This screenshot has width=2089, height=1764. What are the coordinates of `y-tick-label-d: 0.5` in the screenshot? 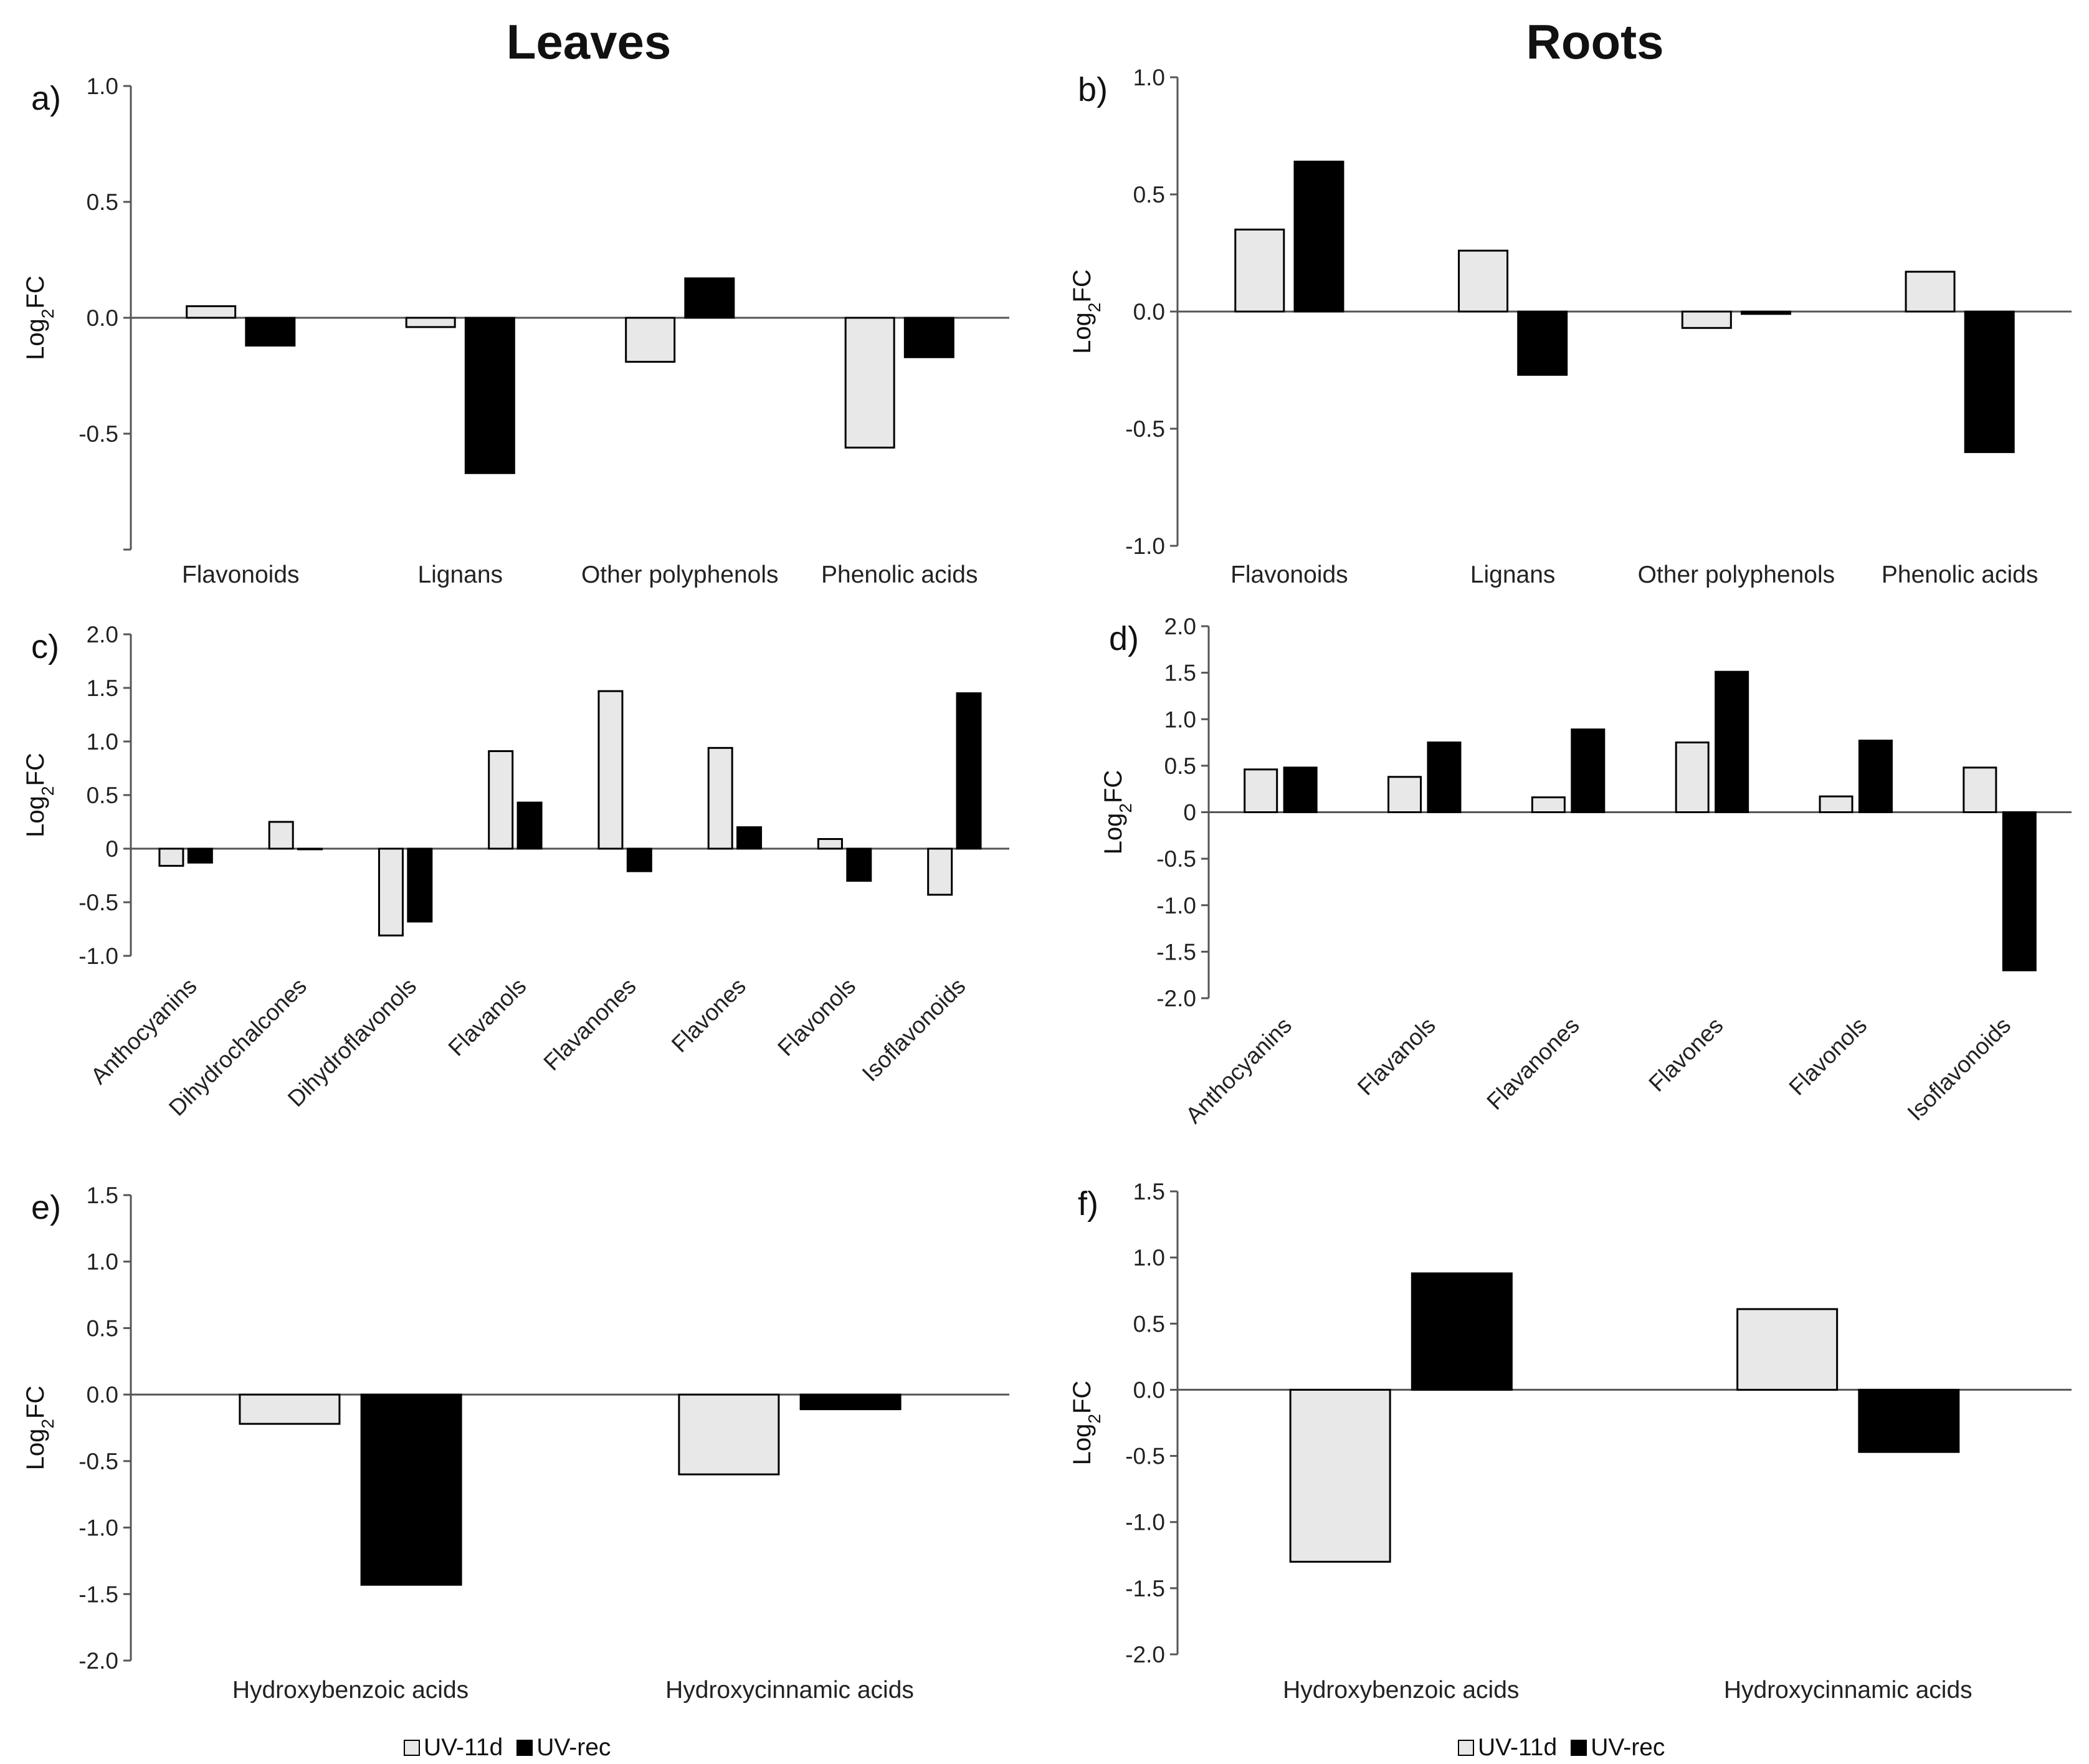 It's located at (1180, 766).